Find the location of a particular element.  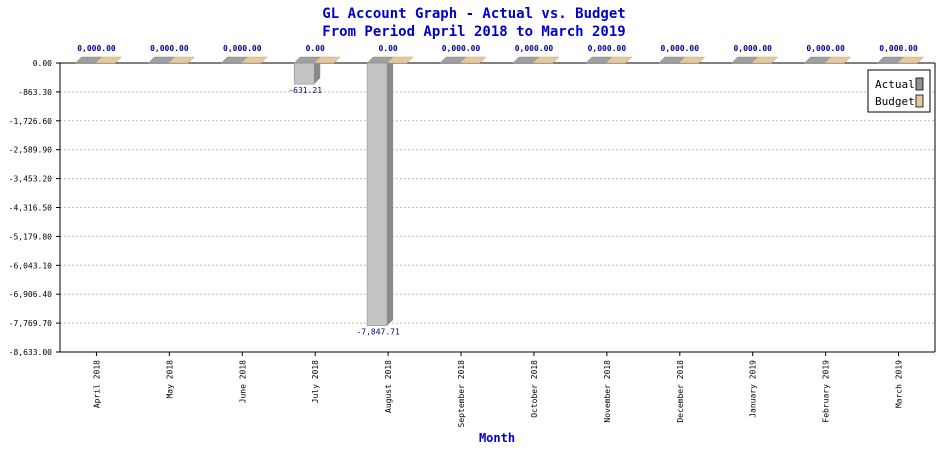

x-tick-label: July 2018 is located at coordinates (315, 382).